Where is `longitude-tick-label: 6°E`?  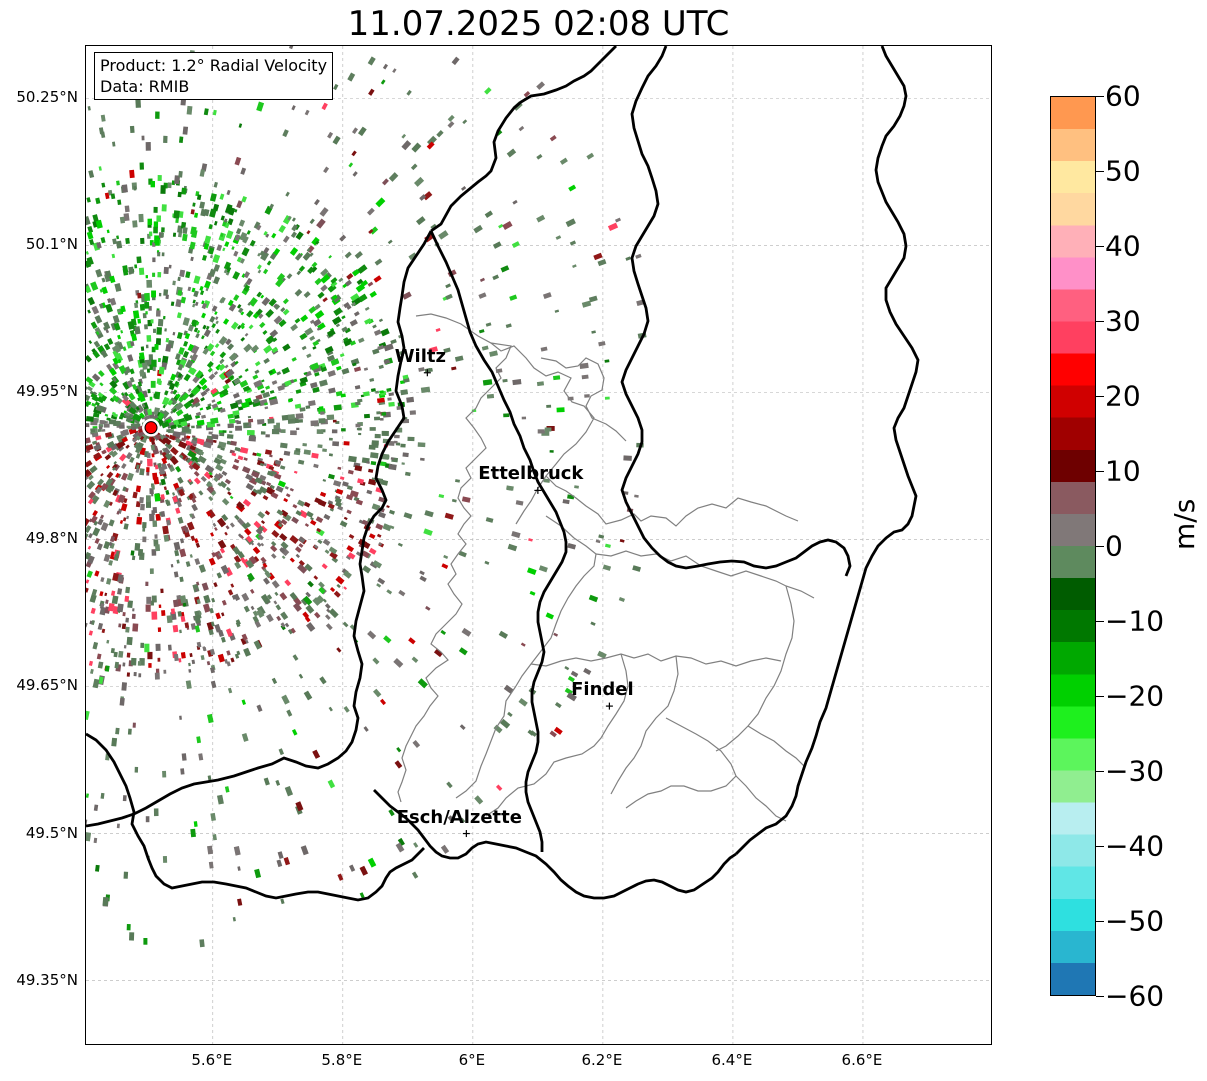
longitude-tick-label: 6°E is located at coordinates (472, 1060).